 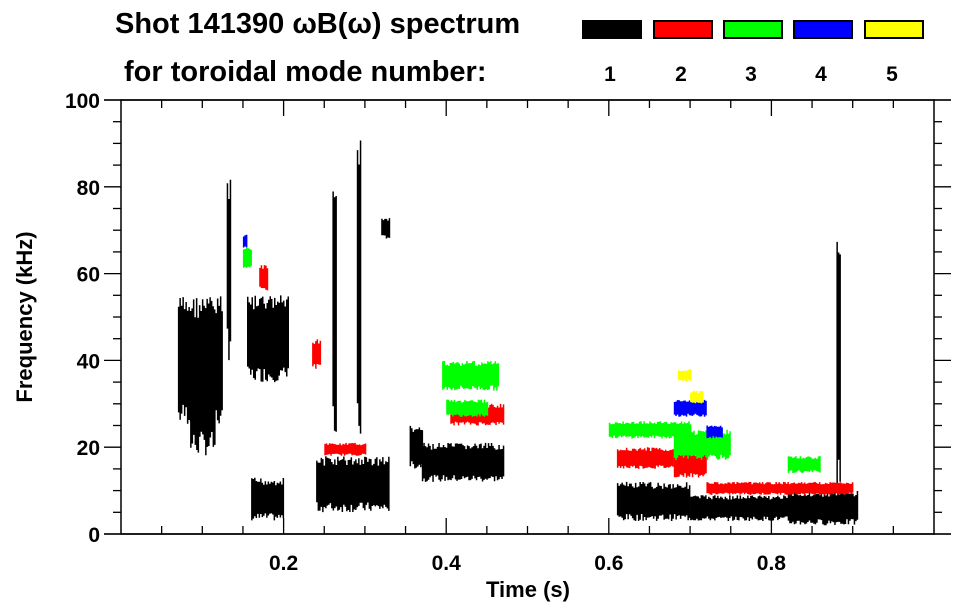 I want to click on x-axis-title: Time (s), so click(x=528, y=589).